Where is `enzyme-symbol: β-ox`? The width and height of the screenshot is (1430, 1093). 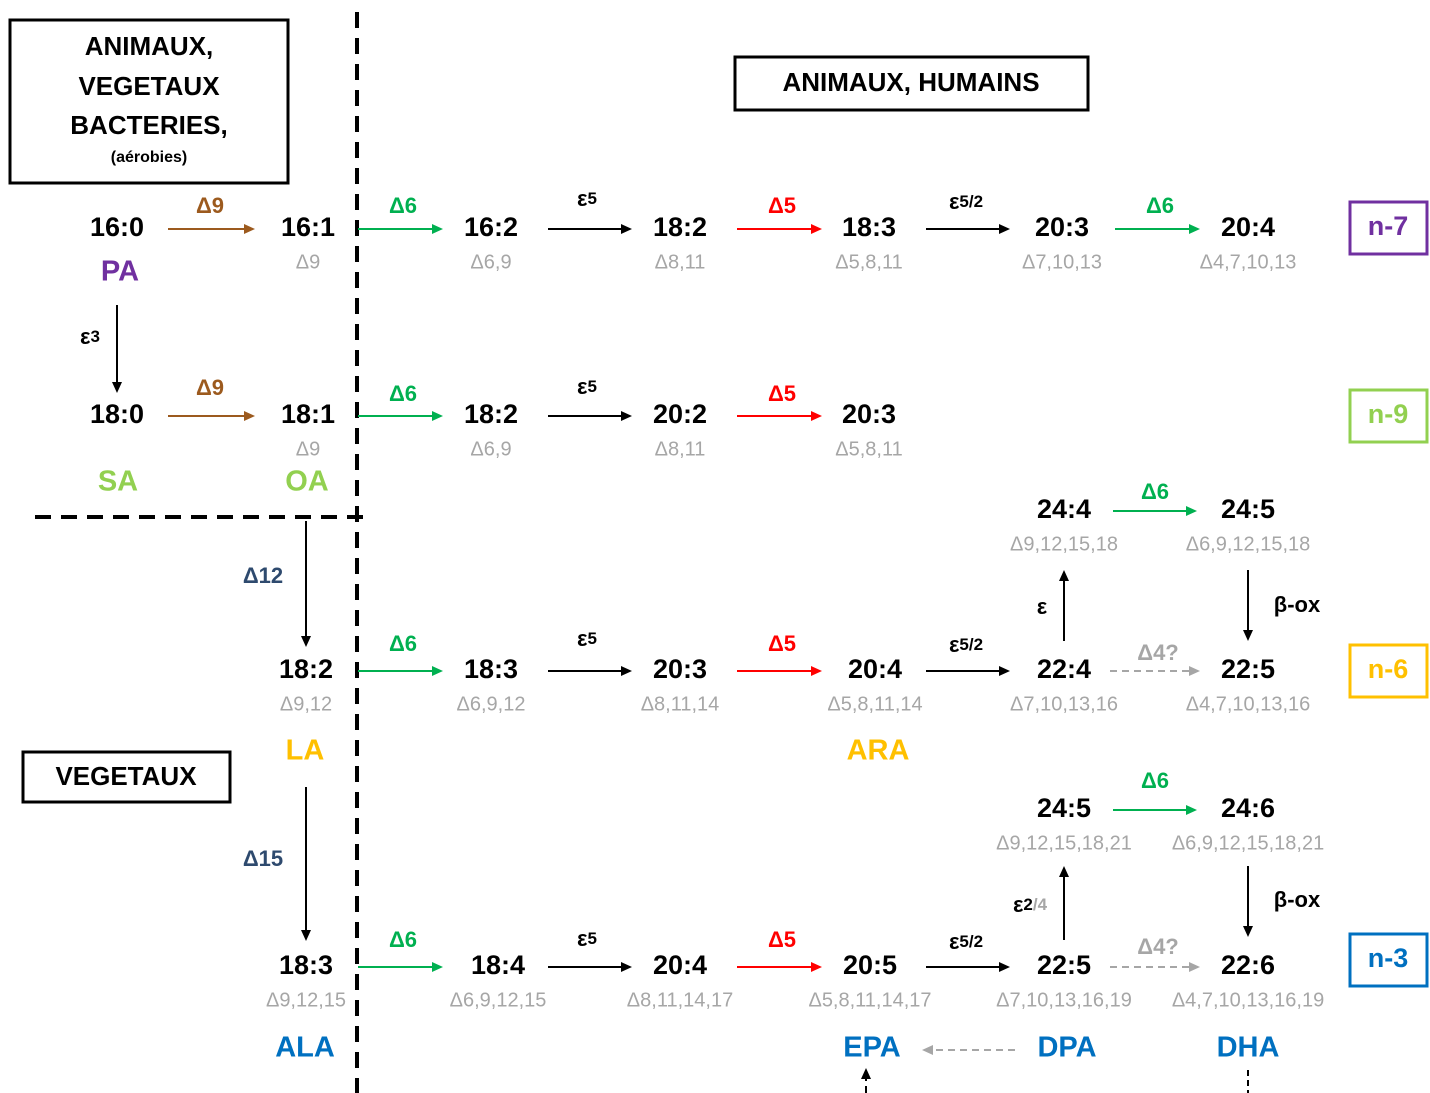 enzyme-symbol: β-ox is located at coordinates (1297, 899).